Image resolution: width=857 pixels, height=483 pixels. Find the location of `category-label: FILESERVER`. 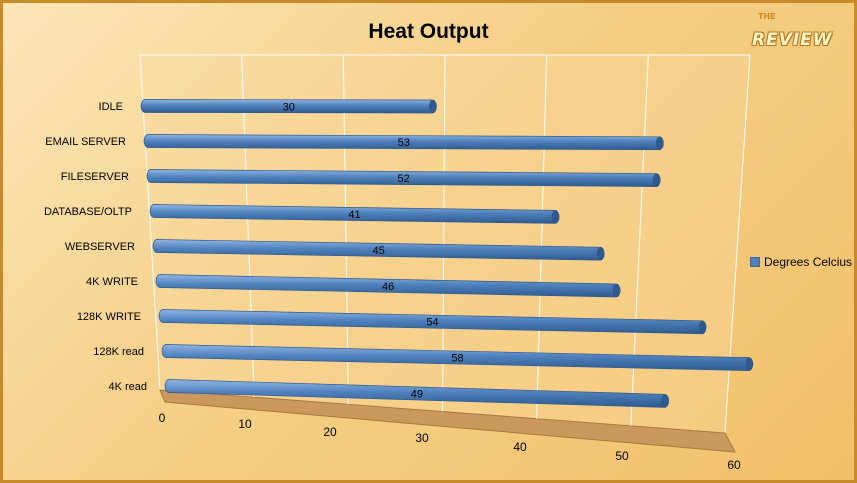

category-label: FILESERVER is located at coordinates (95, 177).